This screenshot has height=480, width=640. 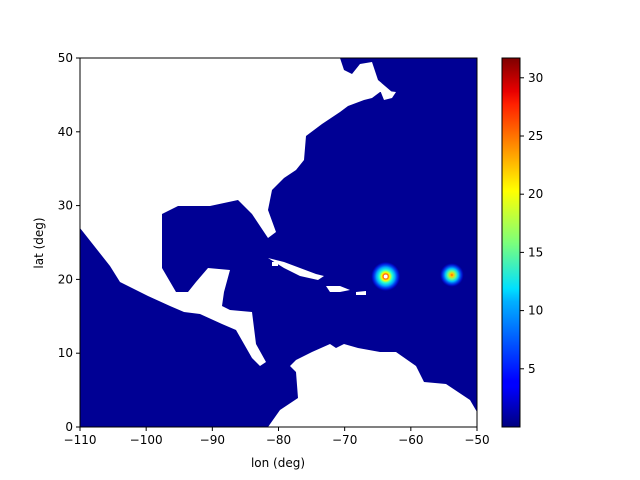 I want to click on x-tick-label: −110, so click(x=80, y=440).